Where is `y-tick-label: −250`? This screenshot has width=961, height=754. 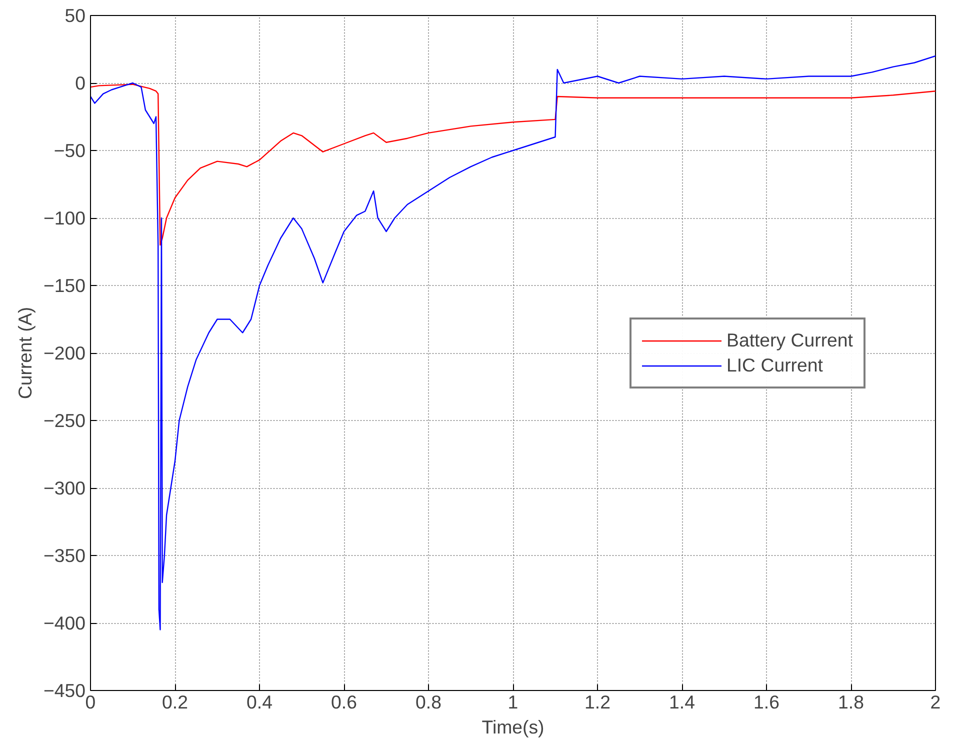
y-tick-label: −250 is located at coordinates (64, 420).